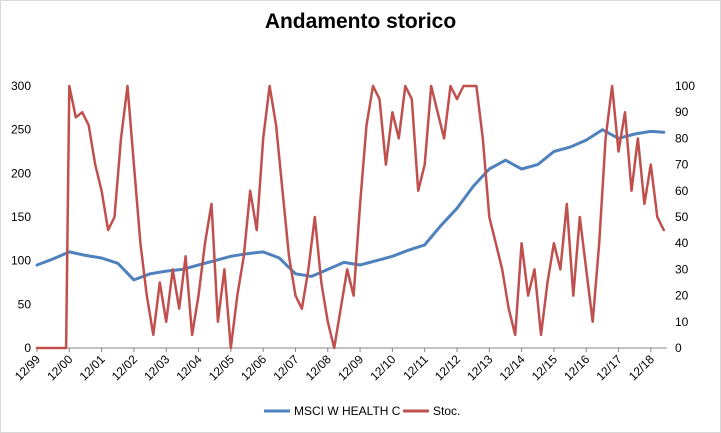 The image size is (721, 433). I want to click on y-left-tick-label: 250, so click(21, 130).